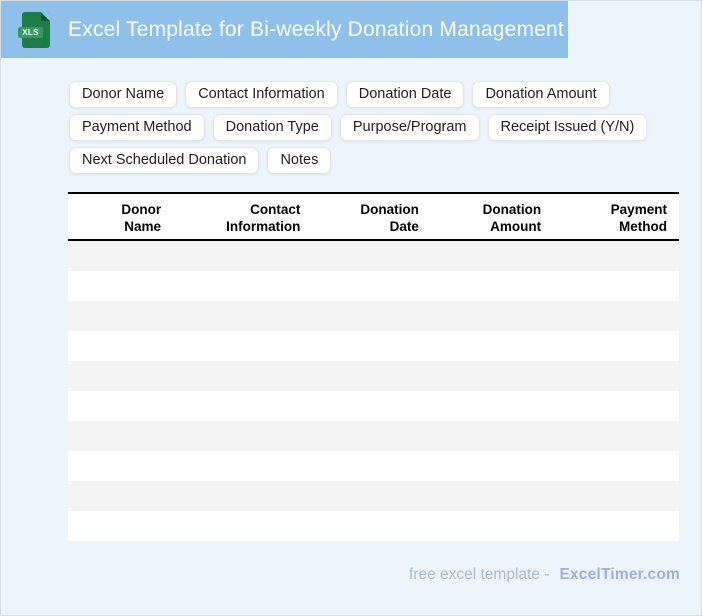  Describe the element at coordinates (164, 160) in the screenshot. I see `field-tag-chip: Next Scheduled Donation` at that location.